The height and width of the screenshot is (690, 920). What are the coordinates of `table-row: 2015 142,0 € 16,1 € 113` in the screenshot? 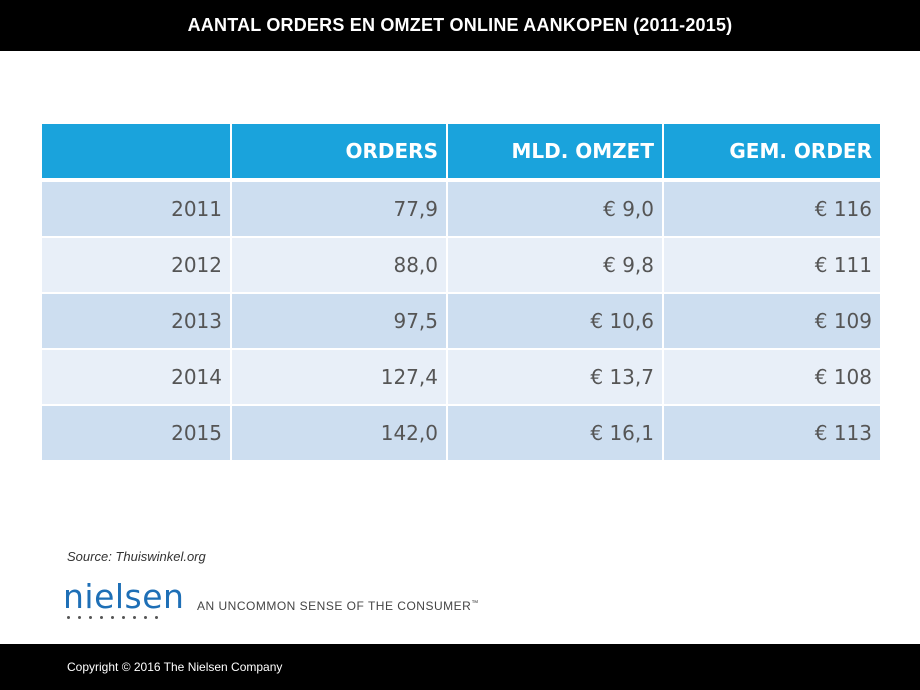 It's located at (461, 433).